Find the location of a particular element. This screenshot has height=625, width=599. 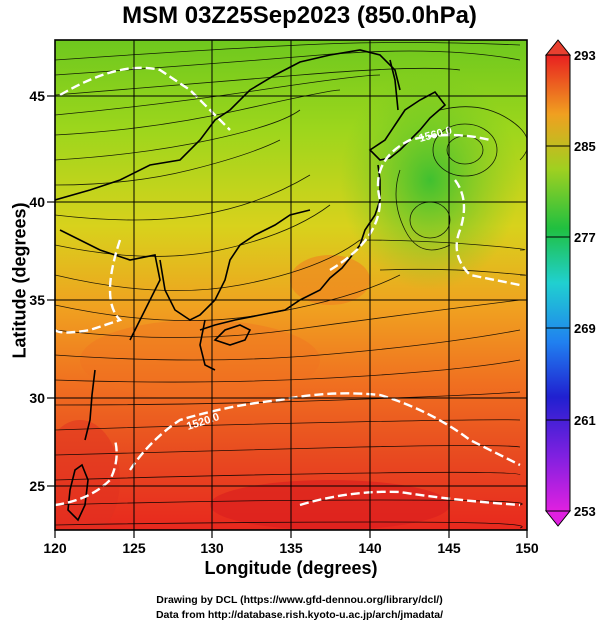

x-tick-150: 150 is located at coordinates (527, 548).